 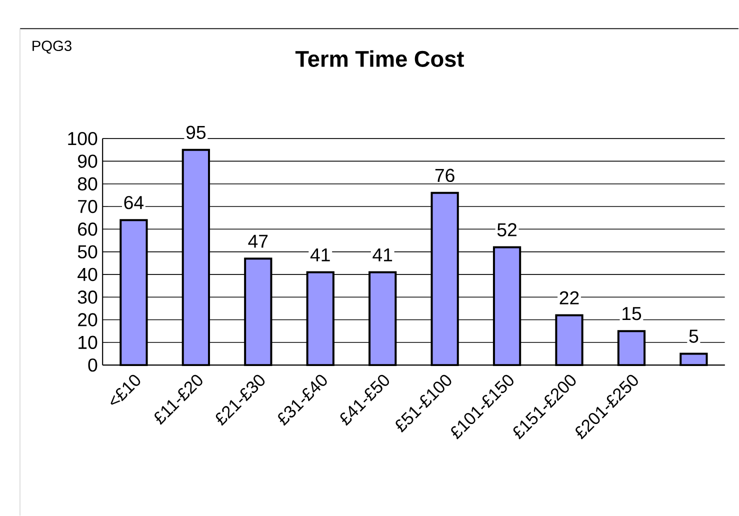 I want to click on text: PQG3, so click(x=52, y=47).